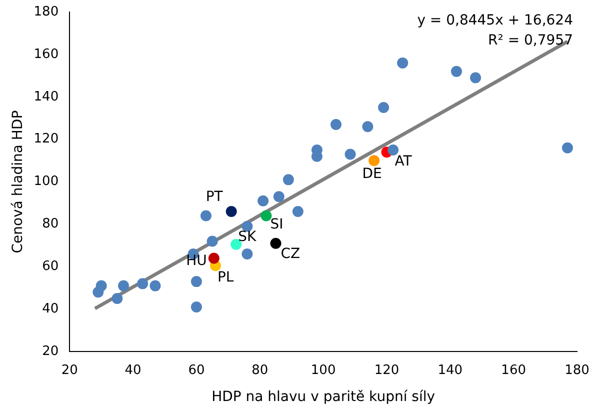 The width and height of the screenshot is (601, 414). I want to click on x-tick-label: 140, so click(450, 370).